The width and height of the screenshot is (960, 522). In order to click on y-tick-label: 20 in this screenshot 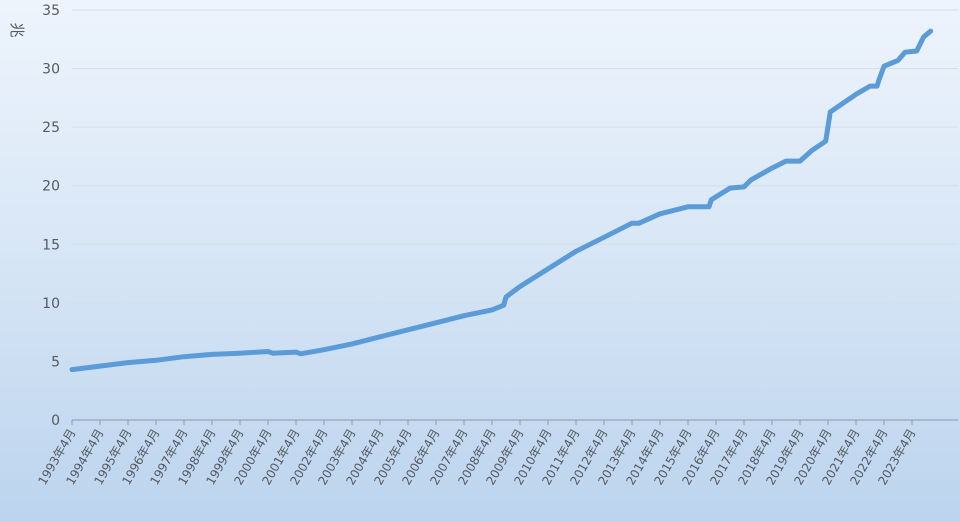, I will do `click(51, 187)`.